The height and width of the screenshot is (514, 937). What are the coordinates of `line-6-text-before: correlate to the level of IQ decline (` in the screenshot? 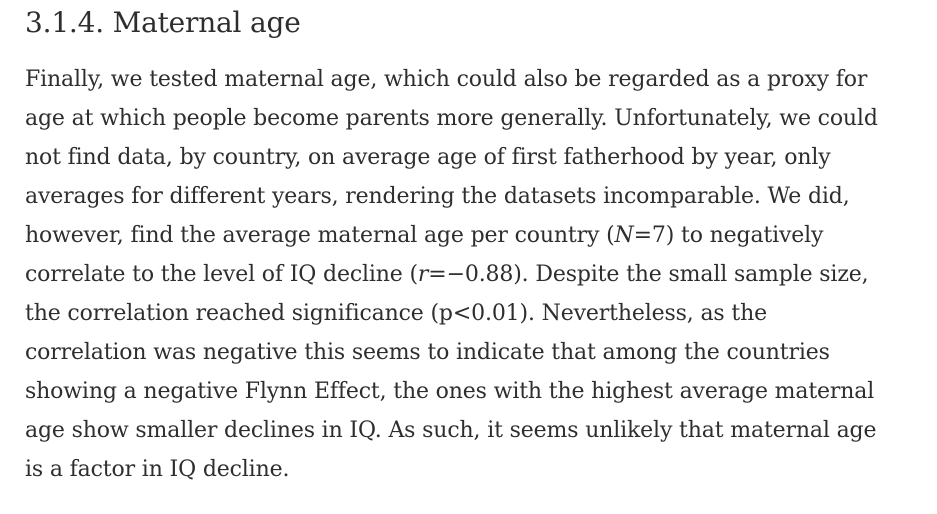 It's located at (221, 274).